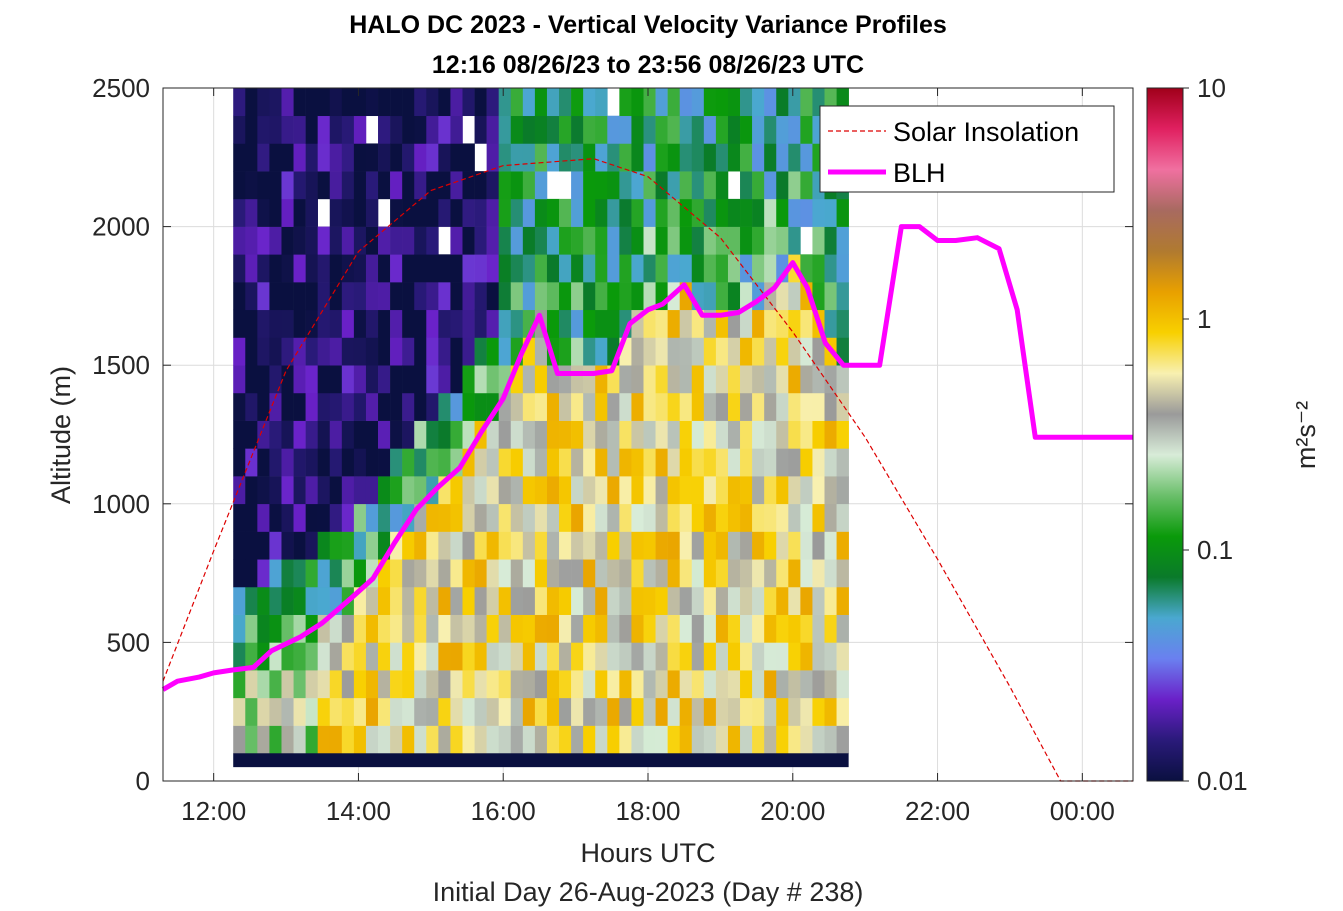 The image size is (1343, 911). What do you see at coordinates (503, 811) in the screenshot?
I see `x-tick-label: 16:00` at bounding box center [503, 811].